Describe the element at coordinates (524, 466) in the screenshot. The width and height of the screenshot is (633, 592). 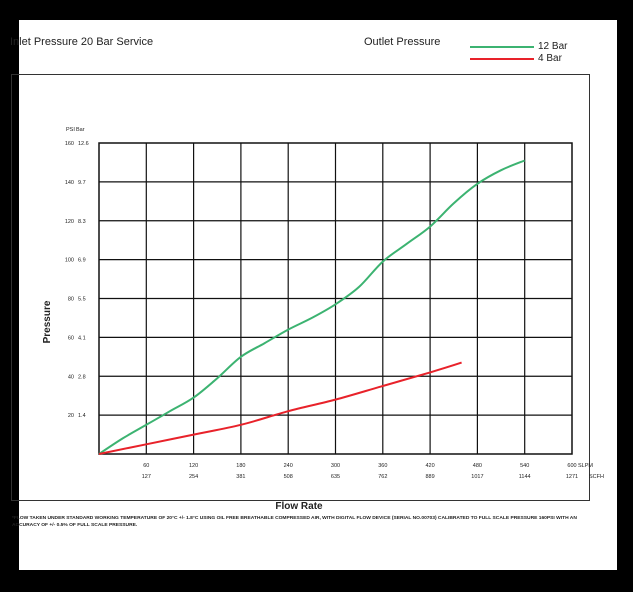
I see `x-tick-label-slpm: 540` at that location.